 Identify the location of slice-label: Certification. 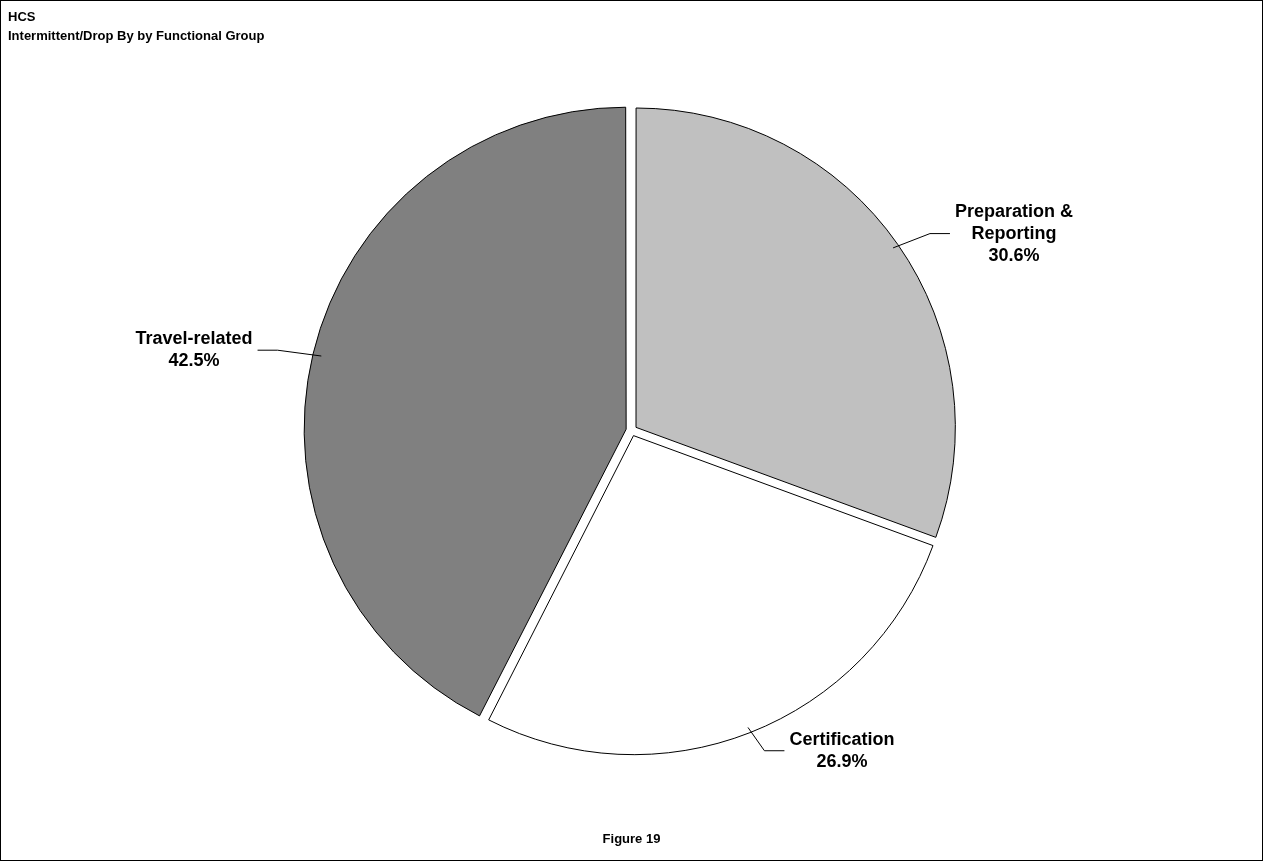
(842, 738).